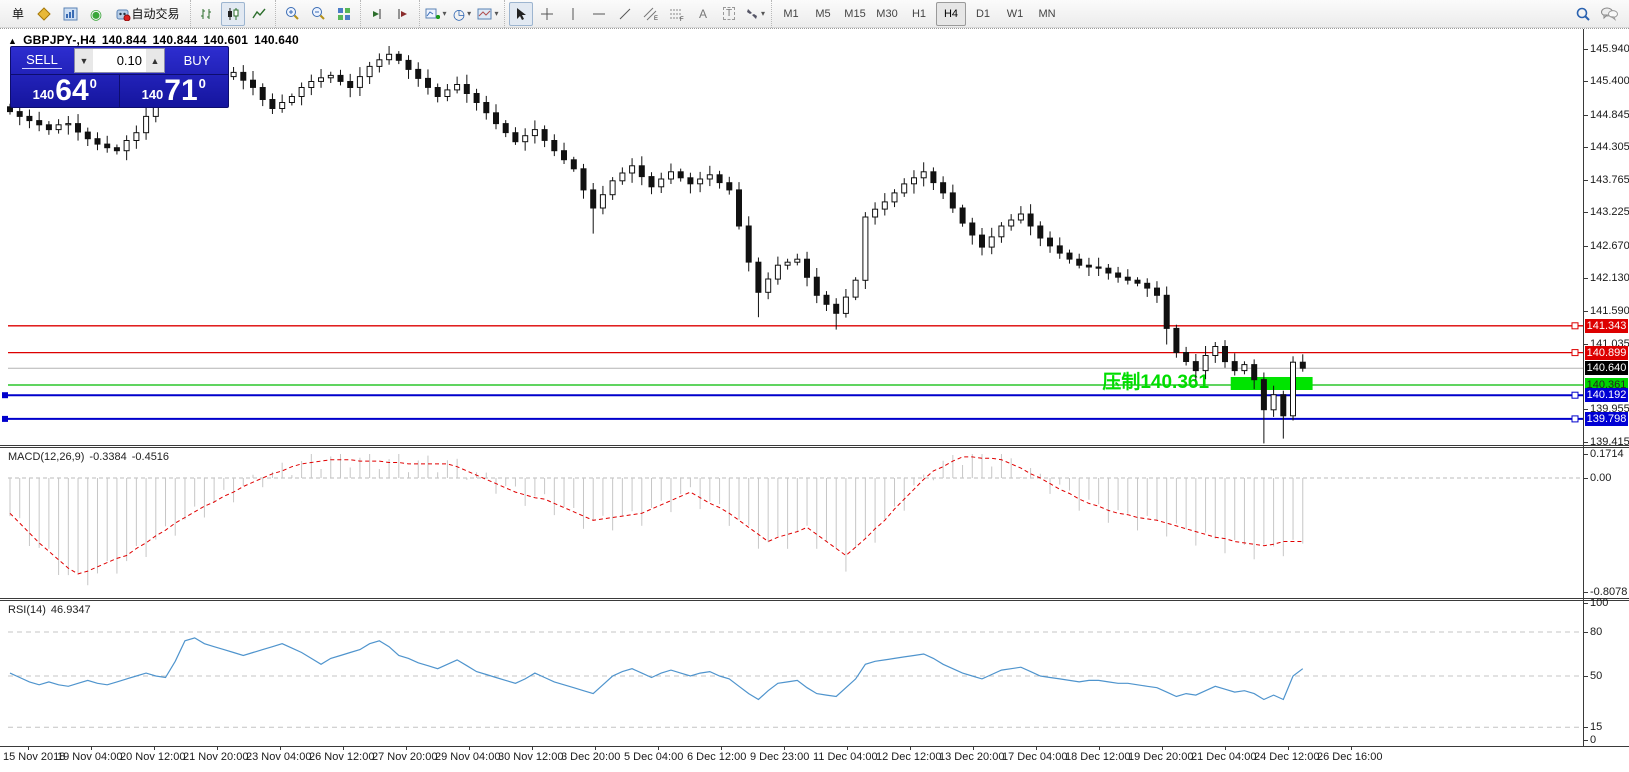 Image resolution: width=1629 pixels, height=772 pixels. What do you see at coordinates (65, 91) in the screenshot?
I see `sell-price-button: 140 64 0` at bounding box center [65, 91].